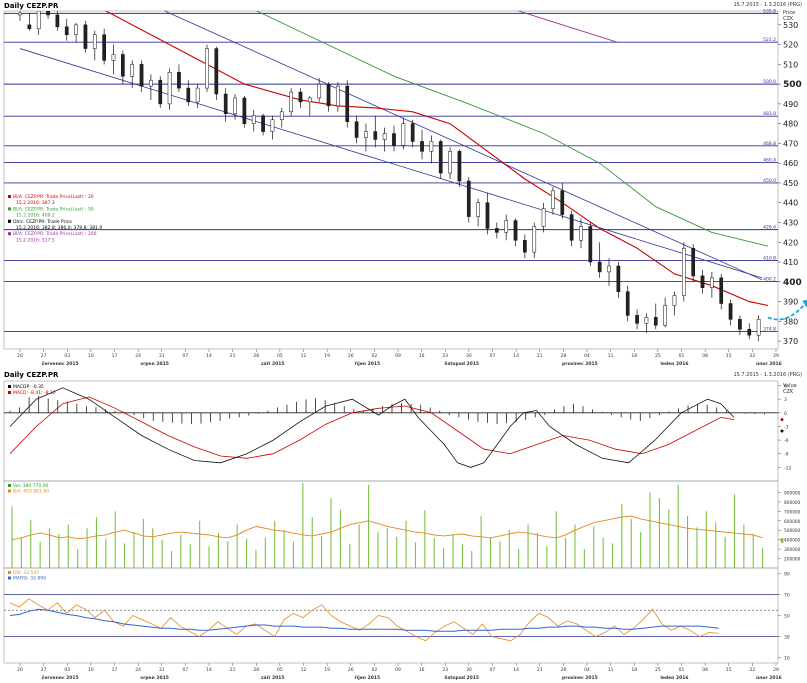 The height and width of the screenshot is (683, 807). I want to click on volume-legend-swatch, so click(9, 485).